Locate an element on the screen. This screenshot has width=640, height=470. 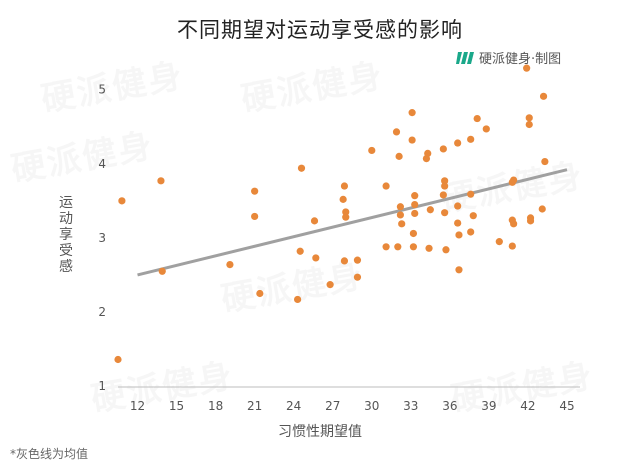
x-tick-label: 45 is located at coordinates (566, 406).